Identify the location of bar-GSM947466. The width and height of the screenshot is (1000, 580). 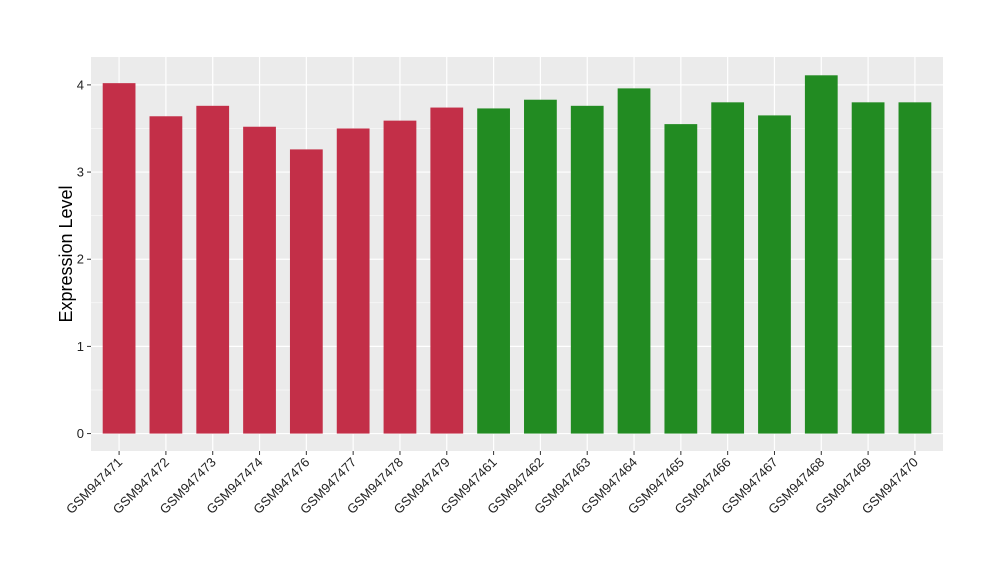
(728, 268).